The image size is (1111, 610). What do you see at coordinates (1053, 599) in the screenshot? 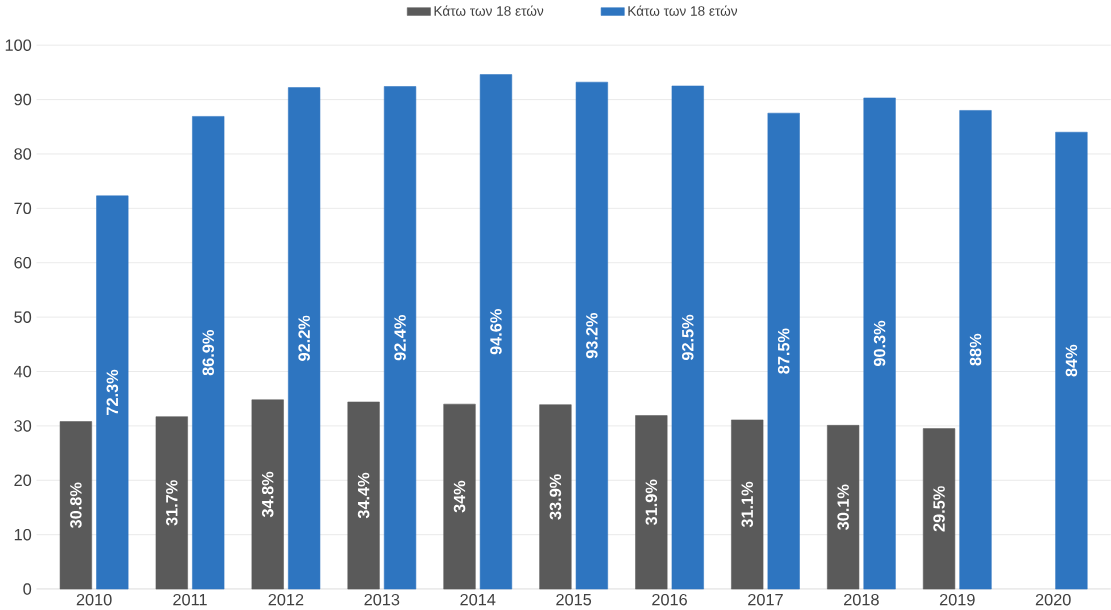
I see `x-tick-label: 2020` at bounding box center [1053, 599].